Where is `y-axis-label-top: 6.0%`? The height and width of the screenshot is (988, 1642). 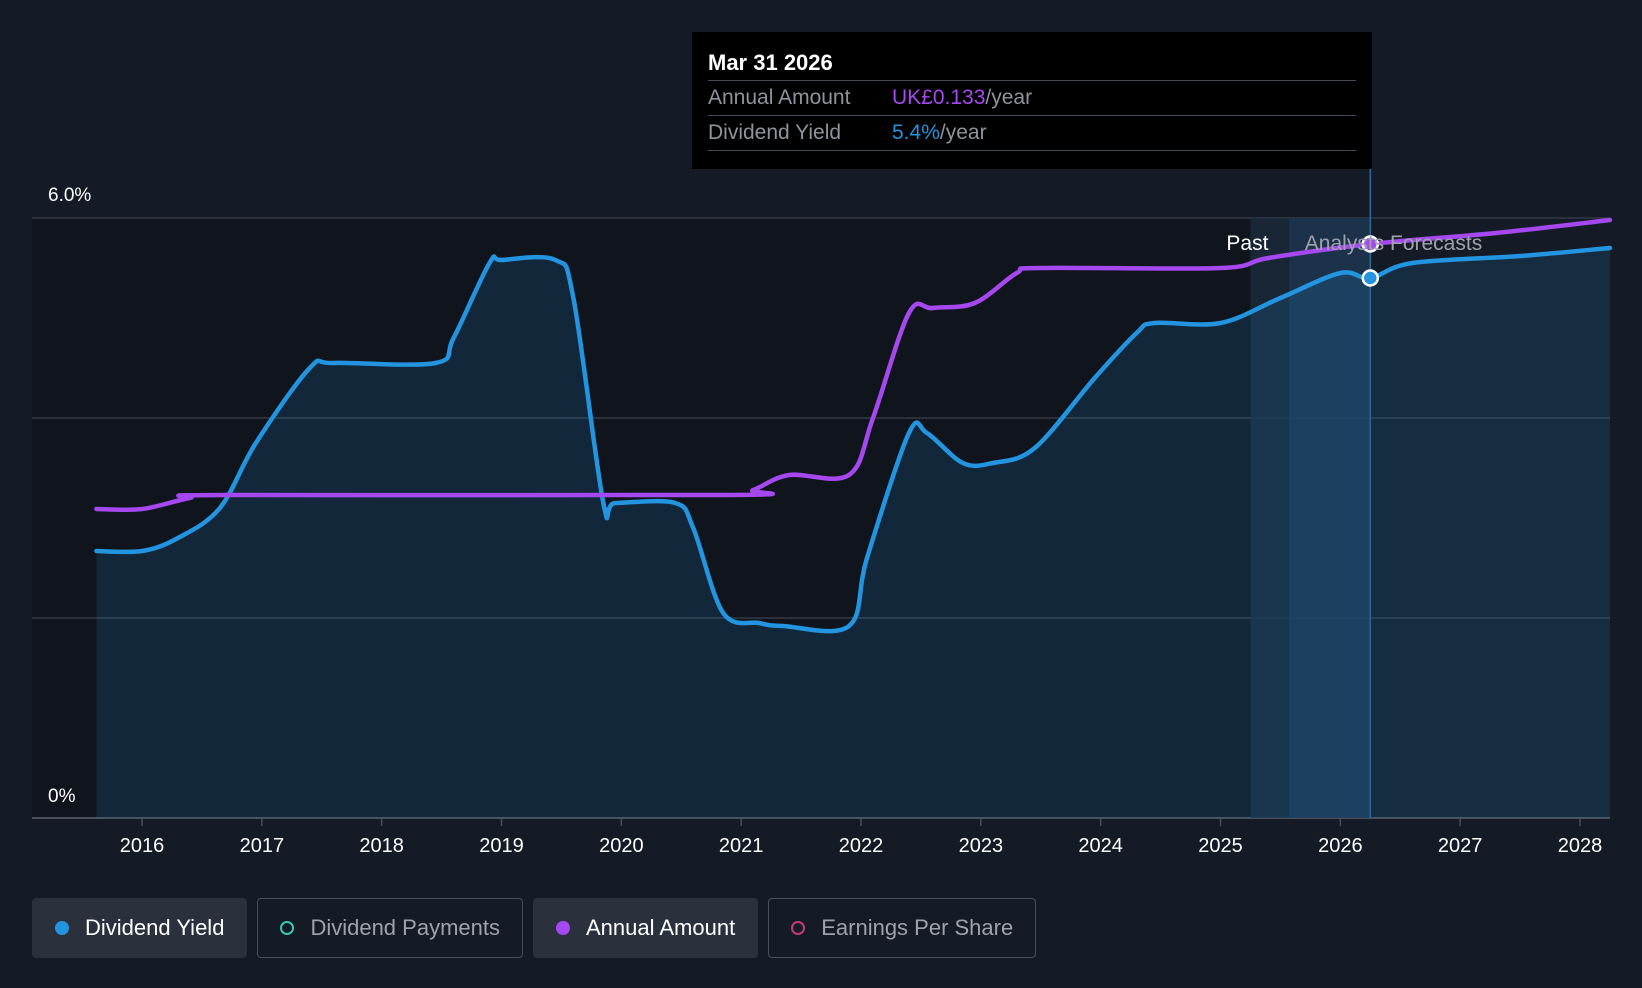
y-axis-label-top: 6.0% is located at coordinates (69, 195).